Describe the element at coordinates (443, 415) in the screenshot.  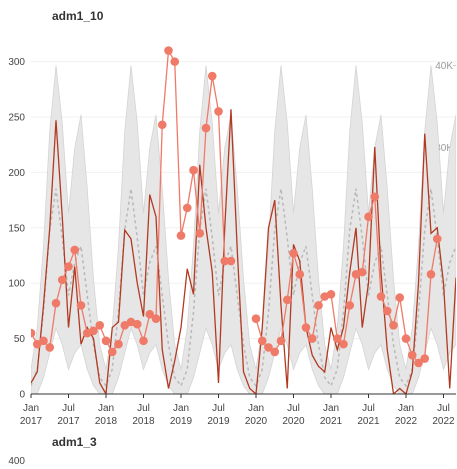
I see `x-tick-label: Jul 2022` at that location.